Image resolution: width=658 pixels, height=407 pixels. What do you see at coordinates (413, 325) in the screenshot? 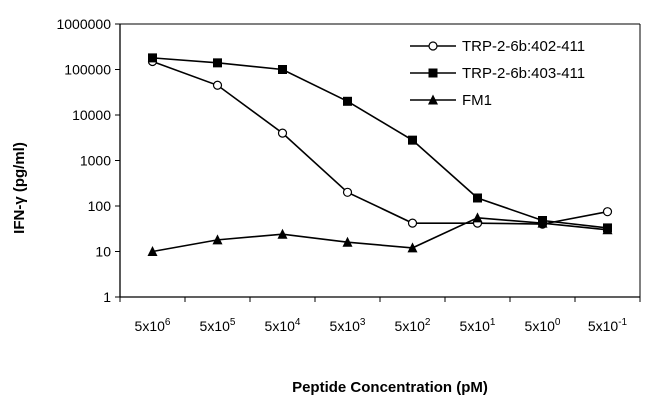
I see `x-tick-label: 5x10²` at bounding box center [413, 325].